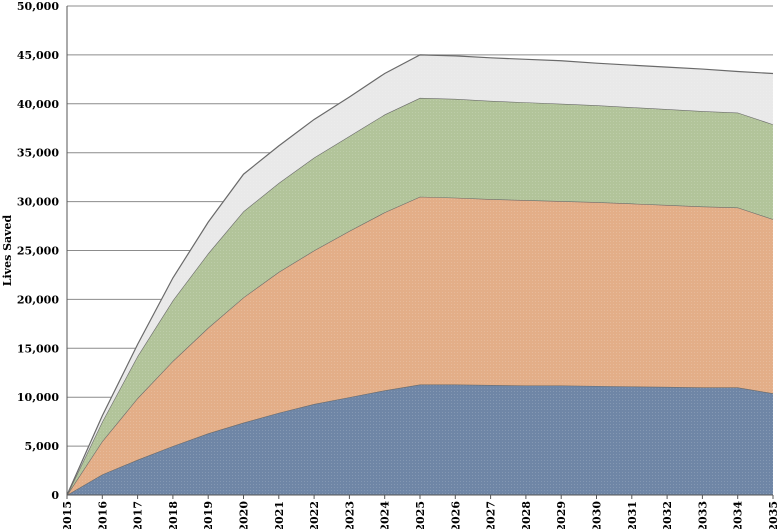 The height and width of the screenshot is (529, 778). What do you see at coordinates (314, 515) in the screenshot?
I see `x-tick-label: 2022` at bounding box center [314, 515].